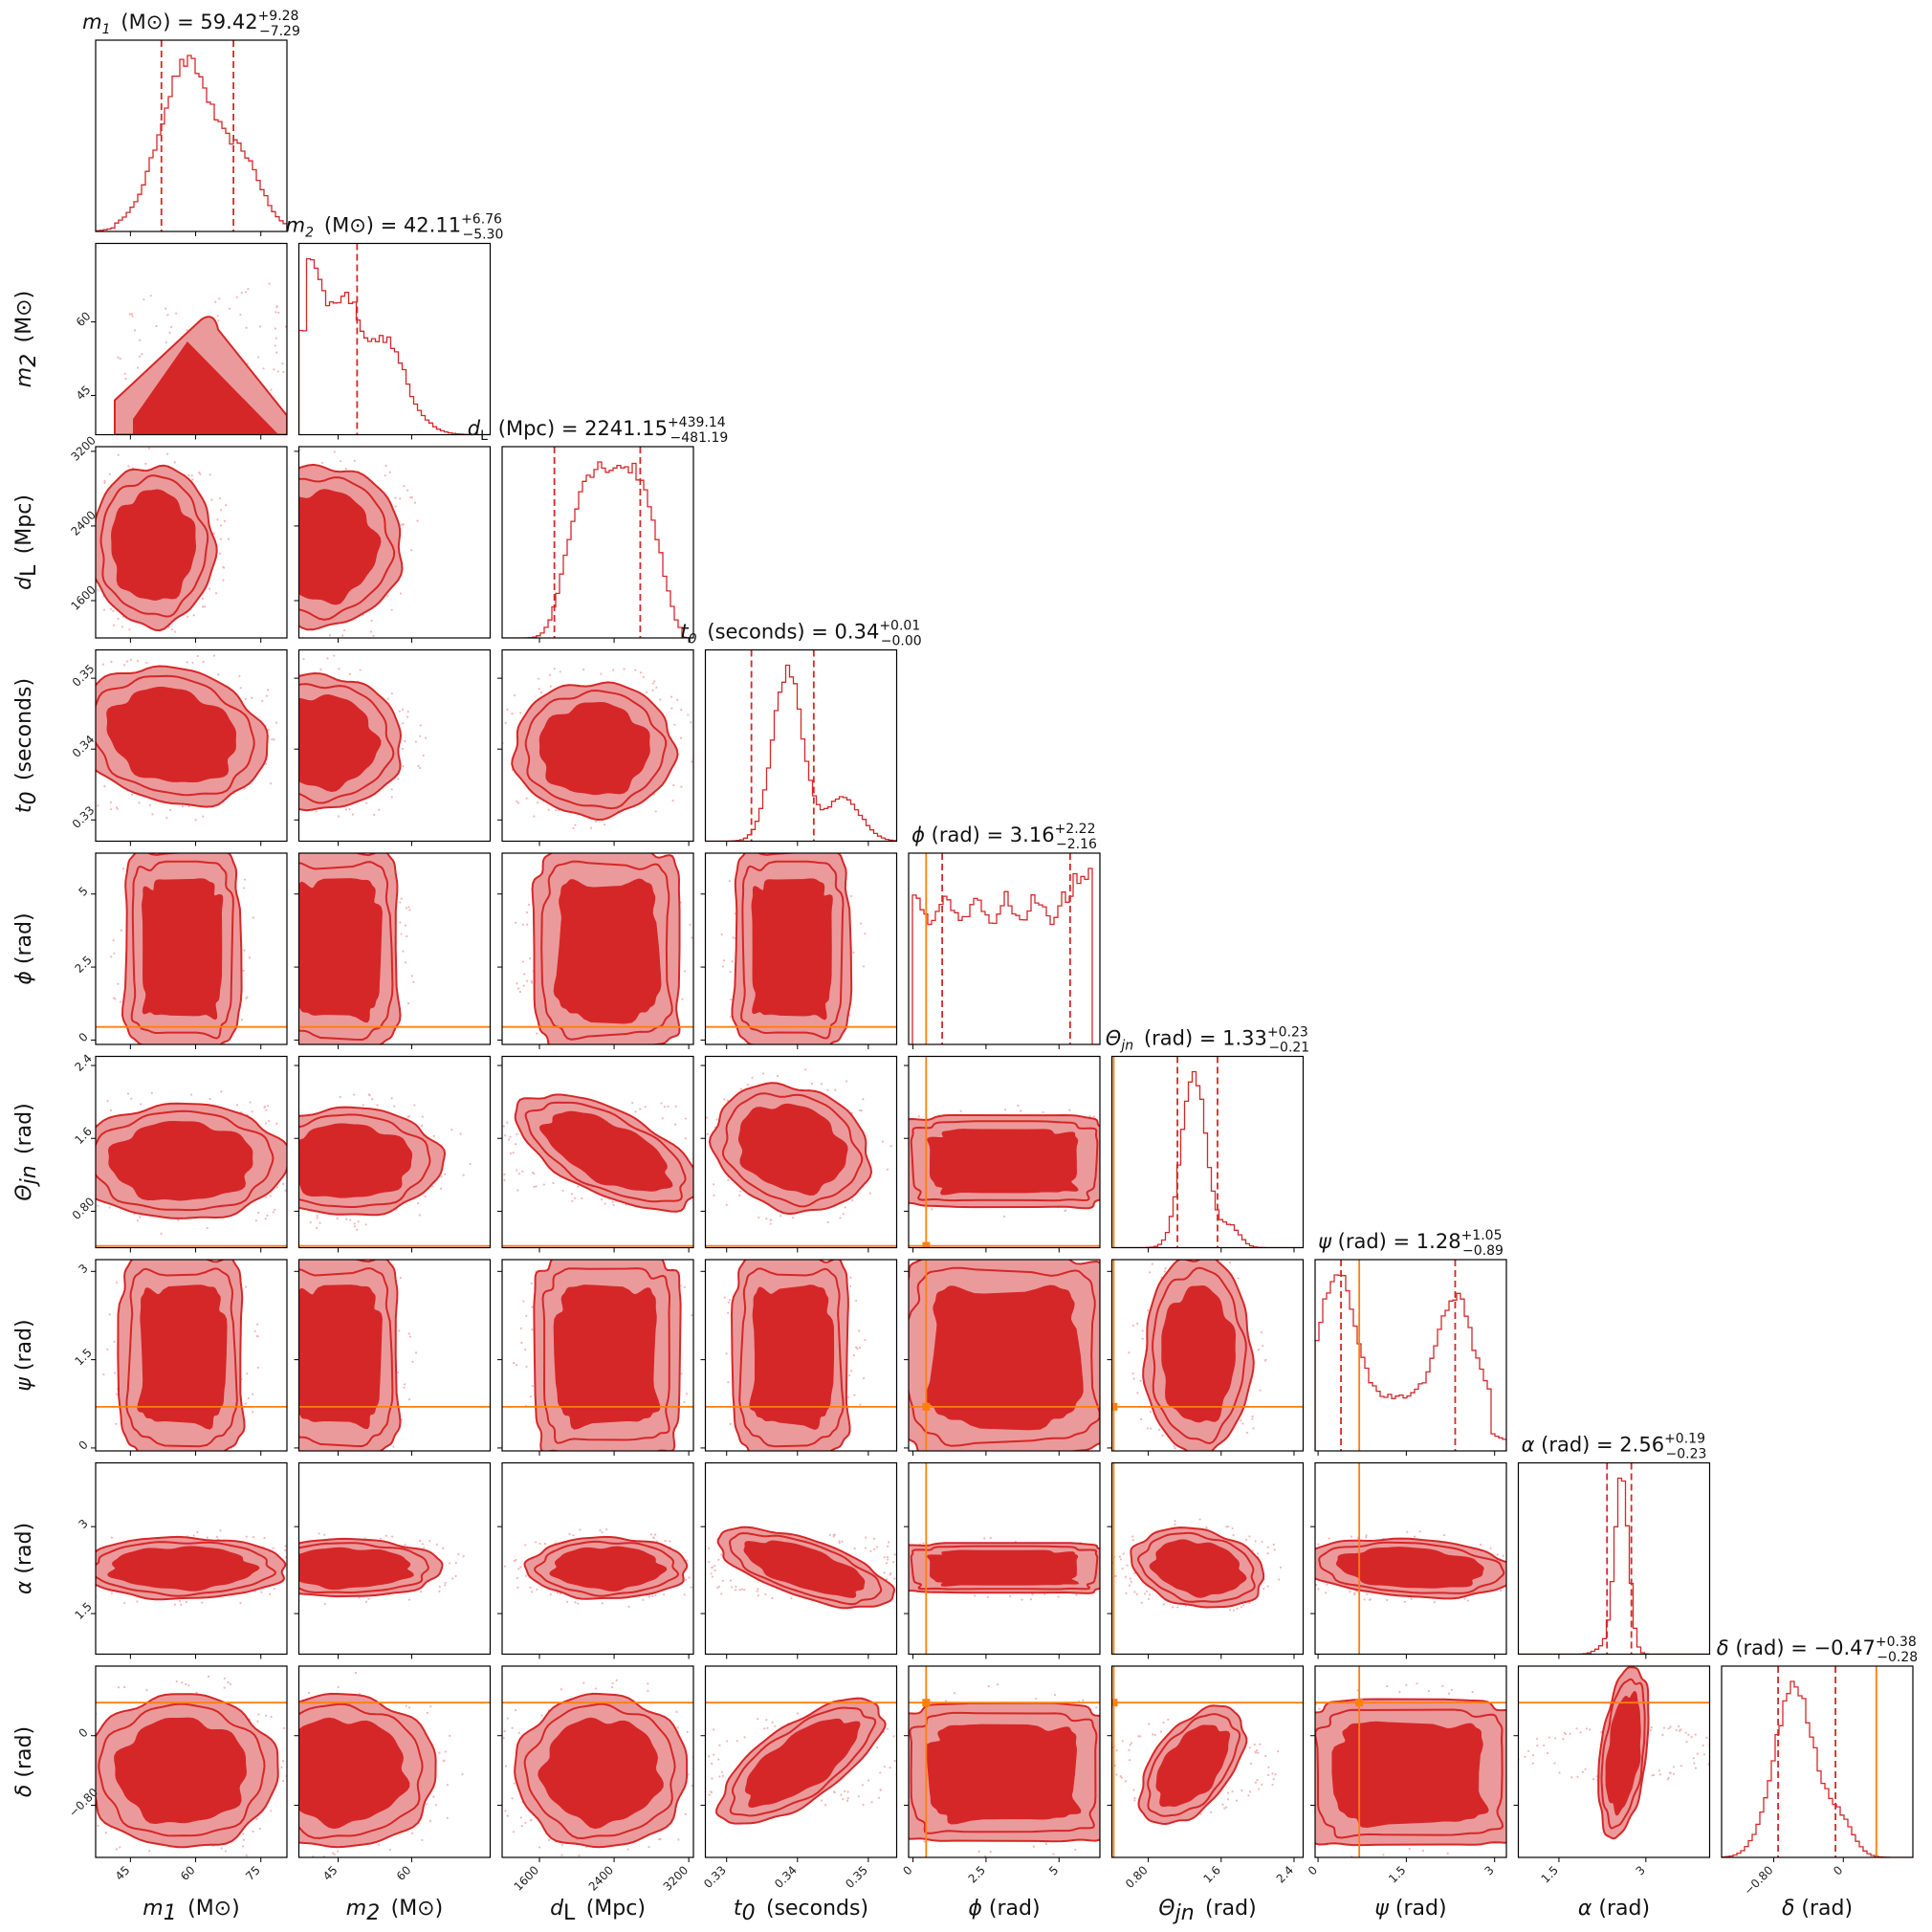 Image resolution: width=1932 pixels, height=1932 pixels. Describe the element at coordinates (1817, 1763) in the screenshot. I see `hist-panel-delta` at that location.